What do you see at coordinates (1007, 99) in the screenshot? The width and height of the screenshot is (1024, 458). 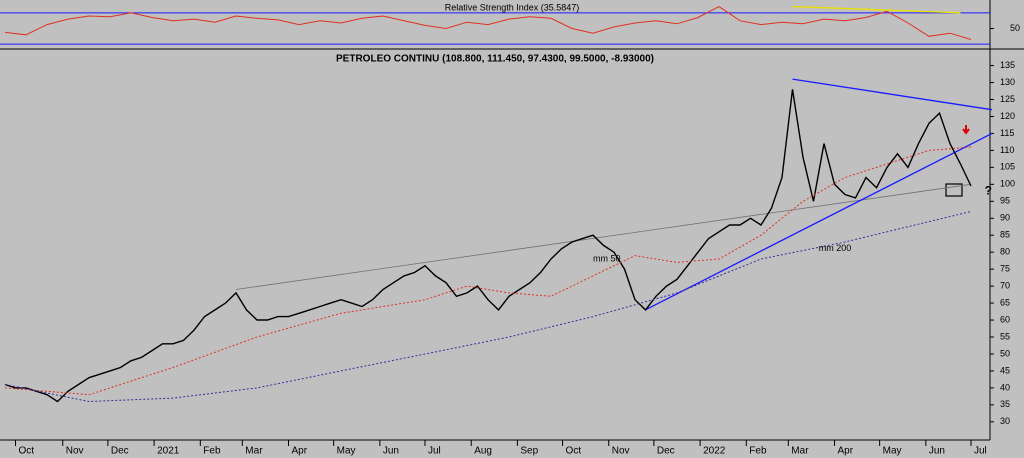 I see `y-tick-label: 125` at bounding box center [1007, 99].